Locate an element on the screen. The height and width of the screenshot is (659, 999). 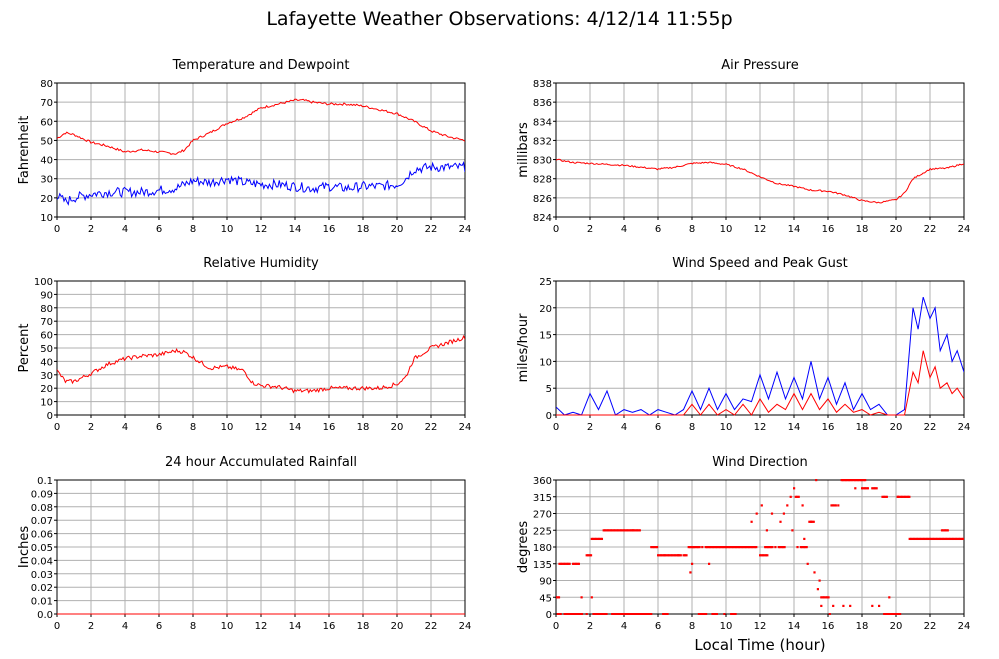
chart-title: Relative Humidity is located at coordinates (261, 263).